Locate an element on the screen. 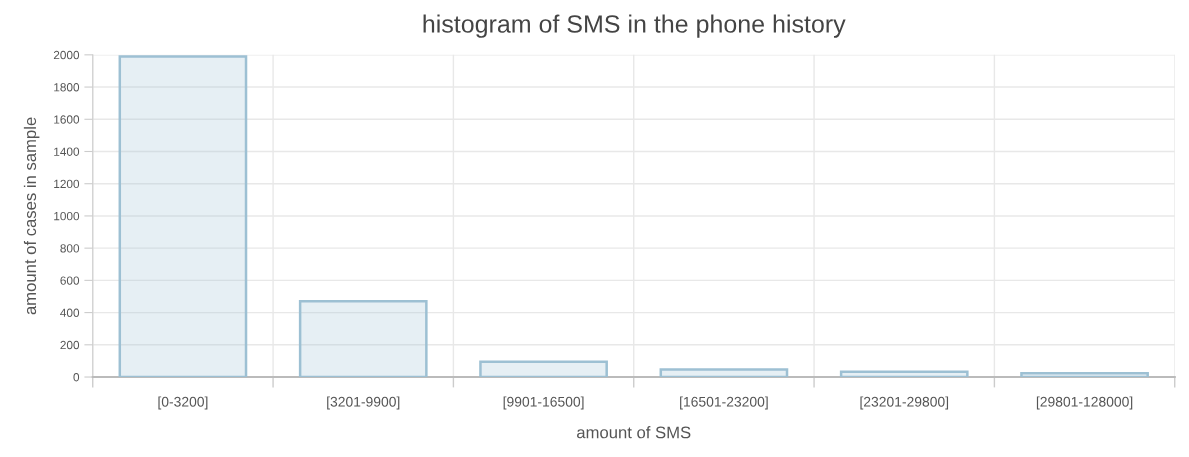 This screenshot has width=1189, height=457. y-tick-label: 1400 is located at coordinates (67, 151).